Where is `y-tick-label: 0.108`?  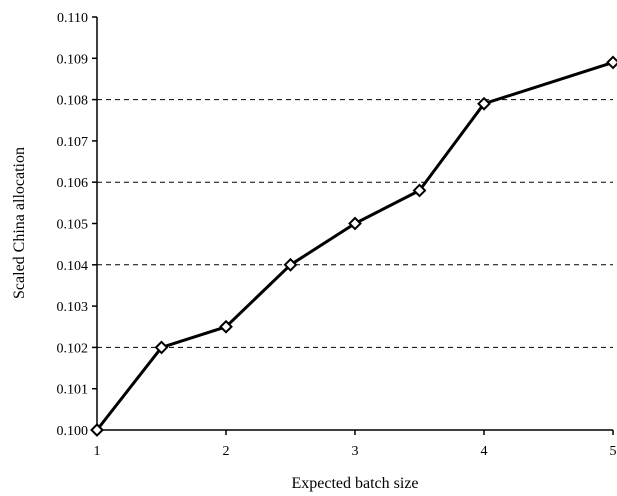
y-tick-label: 0.108 is located at coordinates (73, 101).